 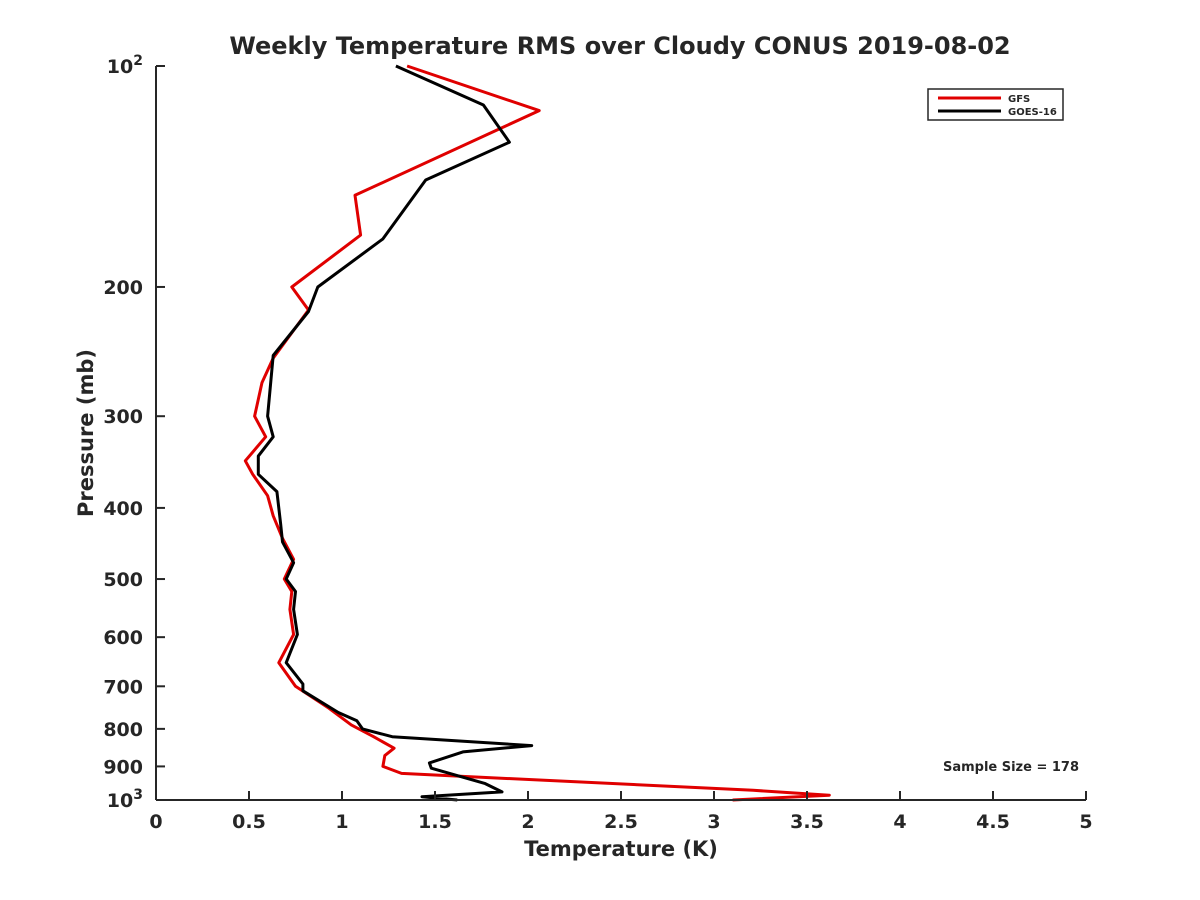 I want to click on x-tick-label: 0.5, so click(x=249, y=822).